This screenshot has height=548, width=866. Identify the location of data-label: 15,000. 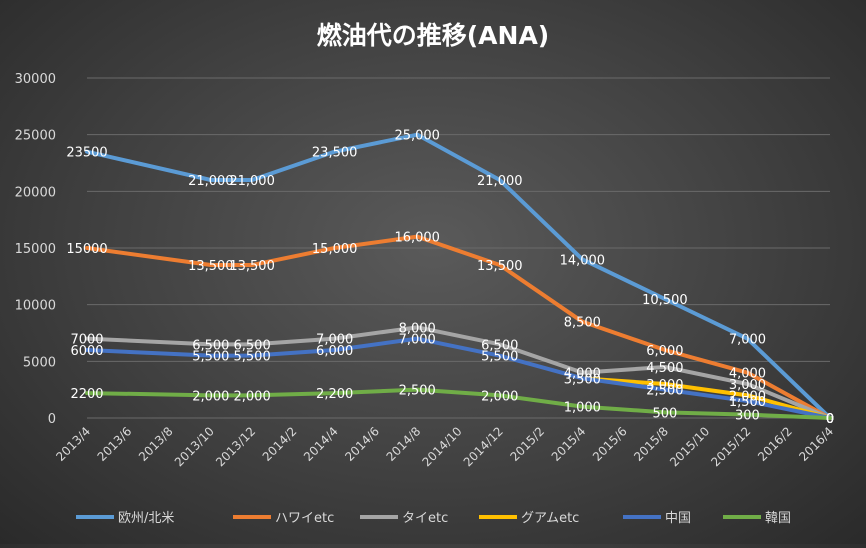
(335, 249).